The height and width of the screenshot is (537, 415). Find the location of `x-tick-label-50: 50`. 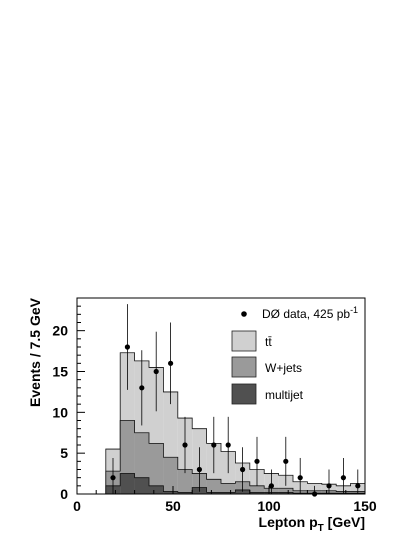

x-tick-label-50: 50 is located at coordinates (173, 506).